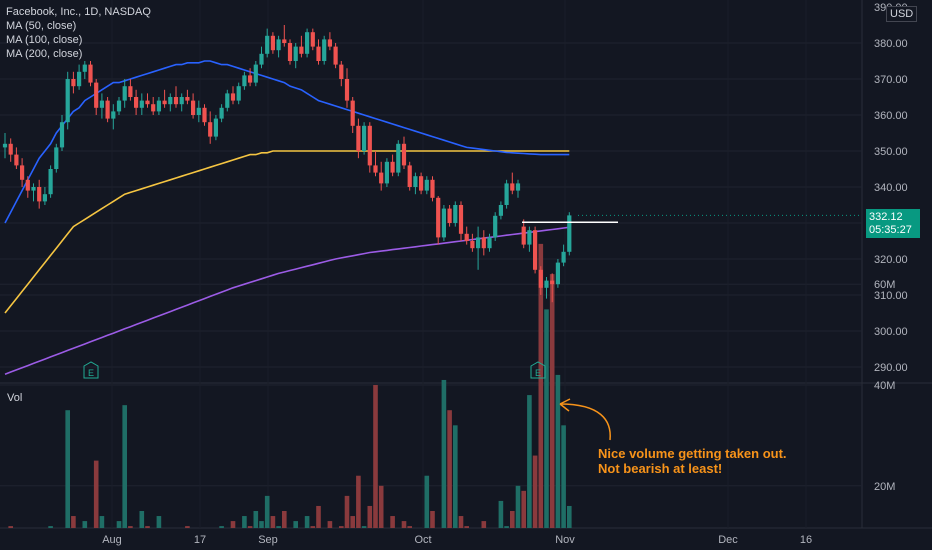  What do you see at coordinates (891, 368) in the screenshot?
I see `price-tick-label: 290.00` at bounding box center [891, 368].